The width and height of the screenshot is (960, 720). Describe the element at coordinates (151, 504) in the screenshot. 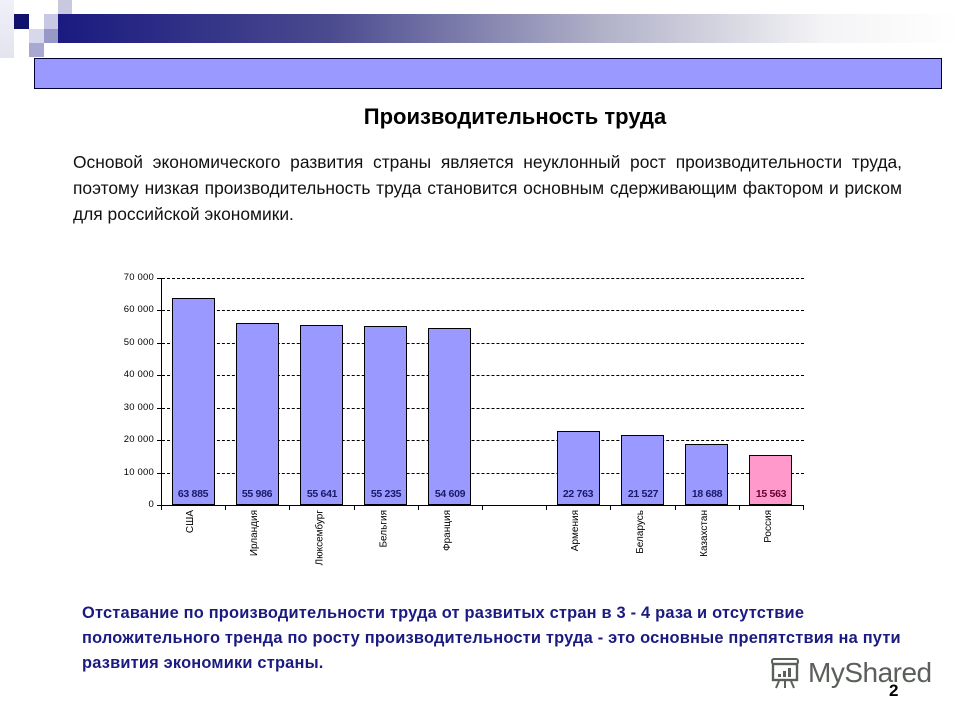

I see `y-tick-label: 0` at that location.